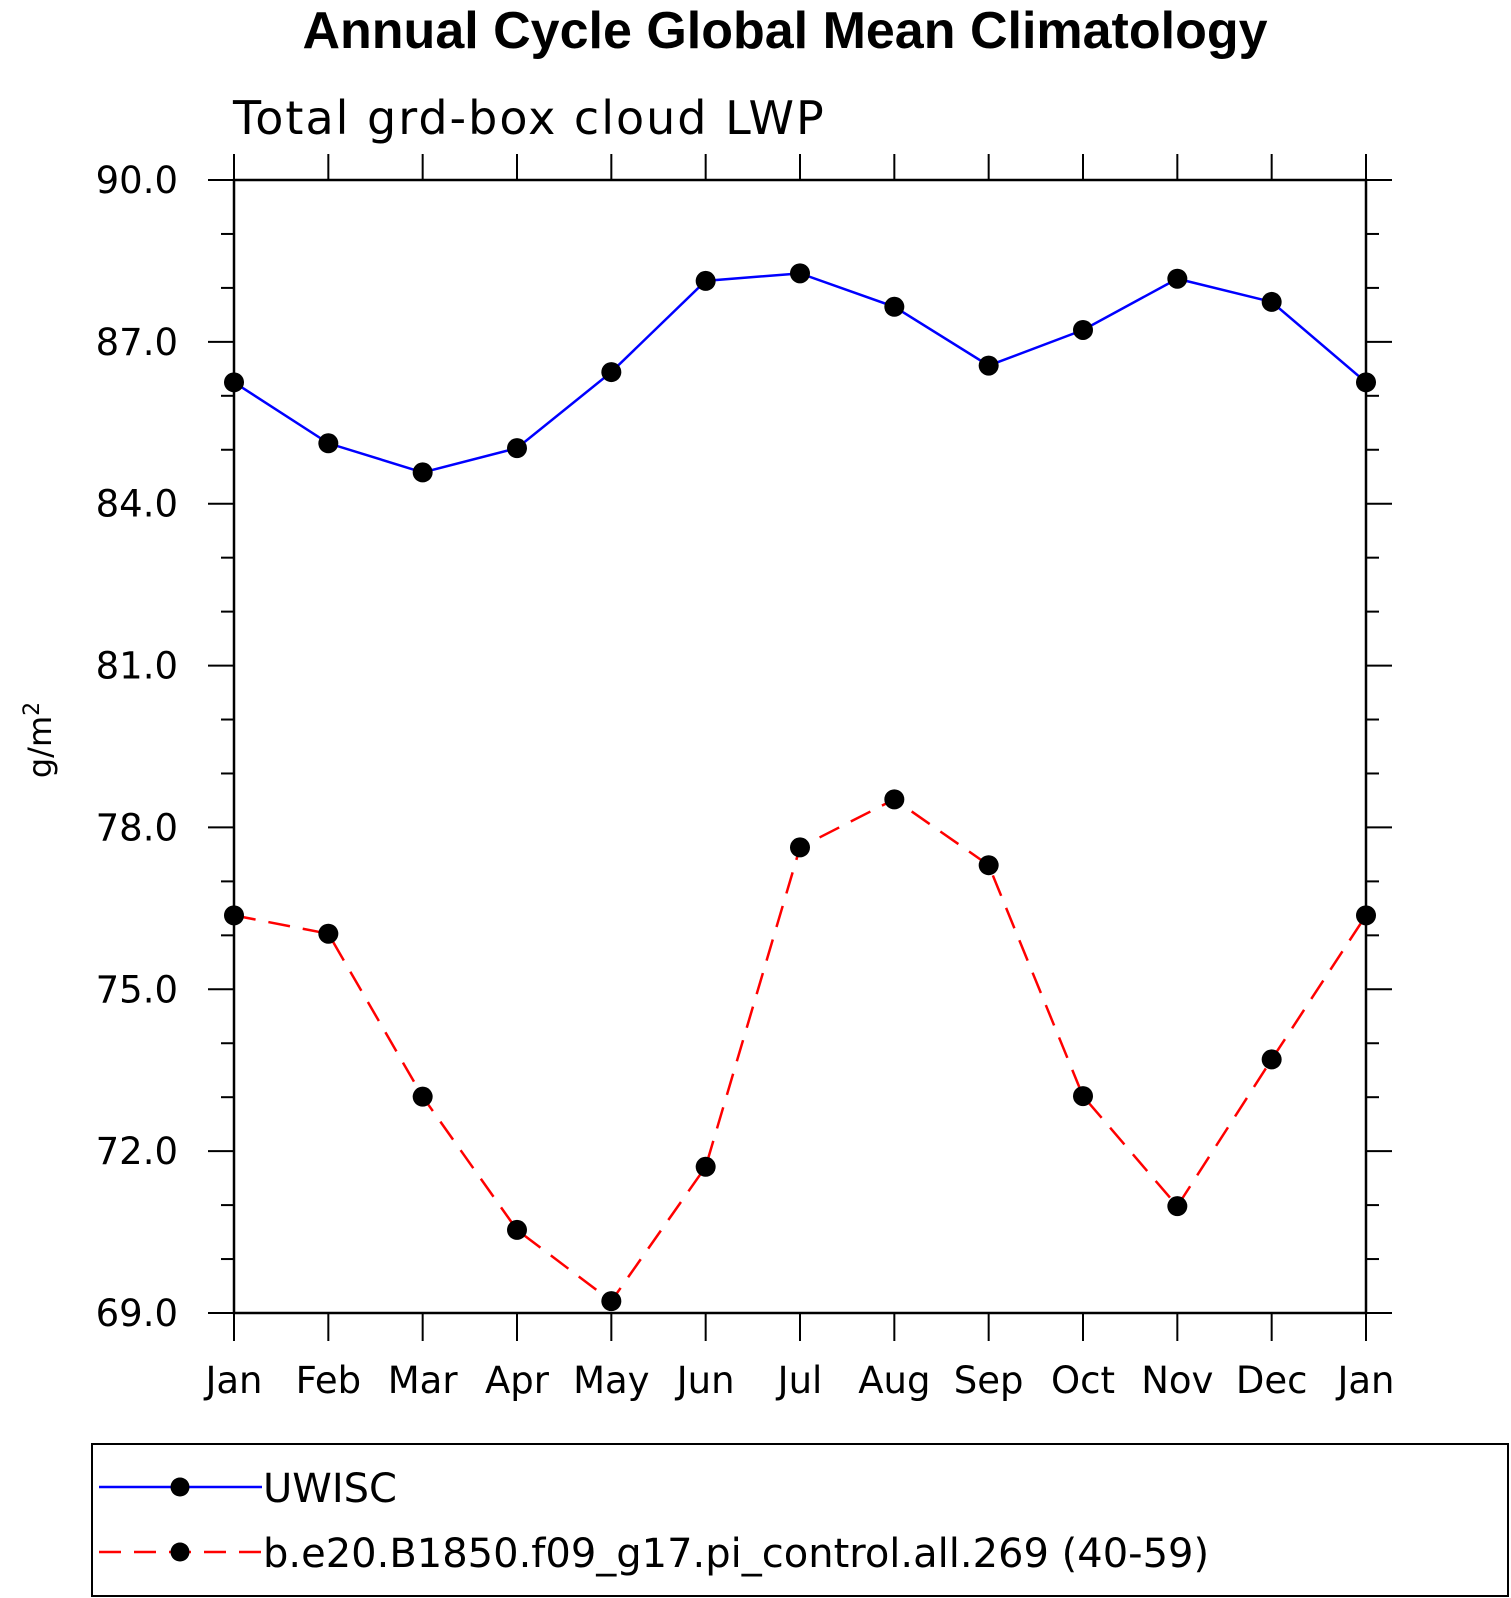  What do you see at coordinates (611, 1380) in the screenshot?
I see `x-tick-label: May` at bounding box center [611, 1380].